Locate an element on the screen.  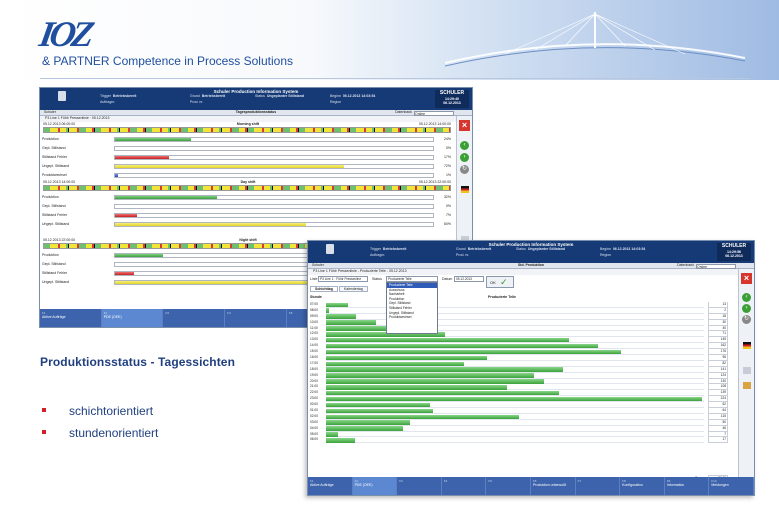
bar-value-label: 145 is located at coordinates (718, 340).